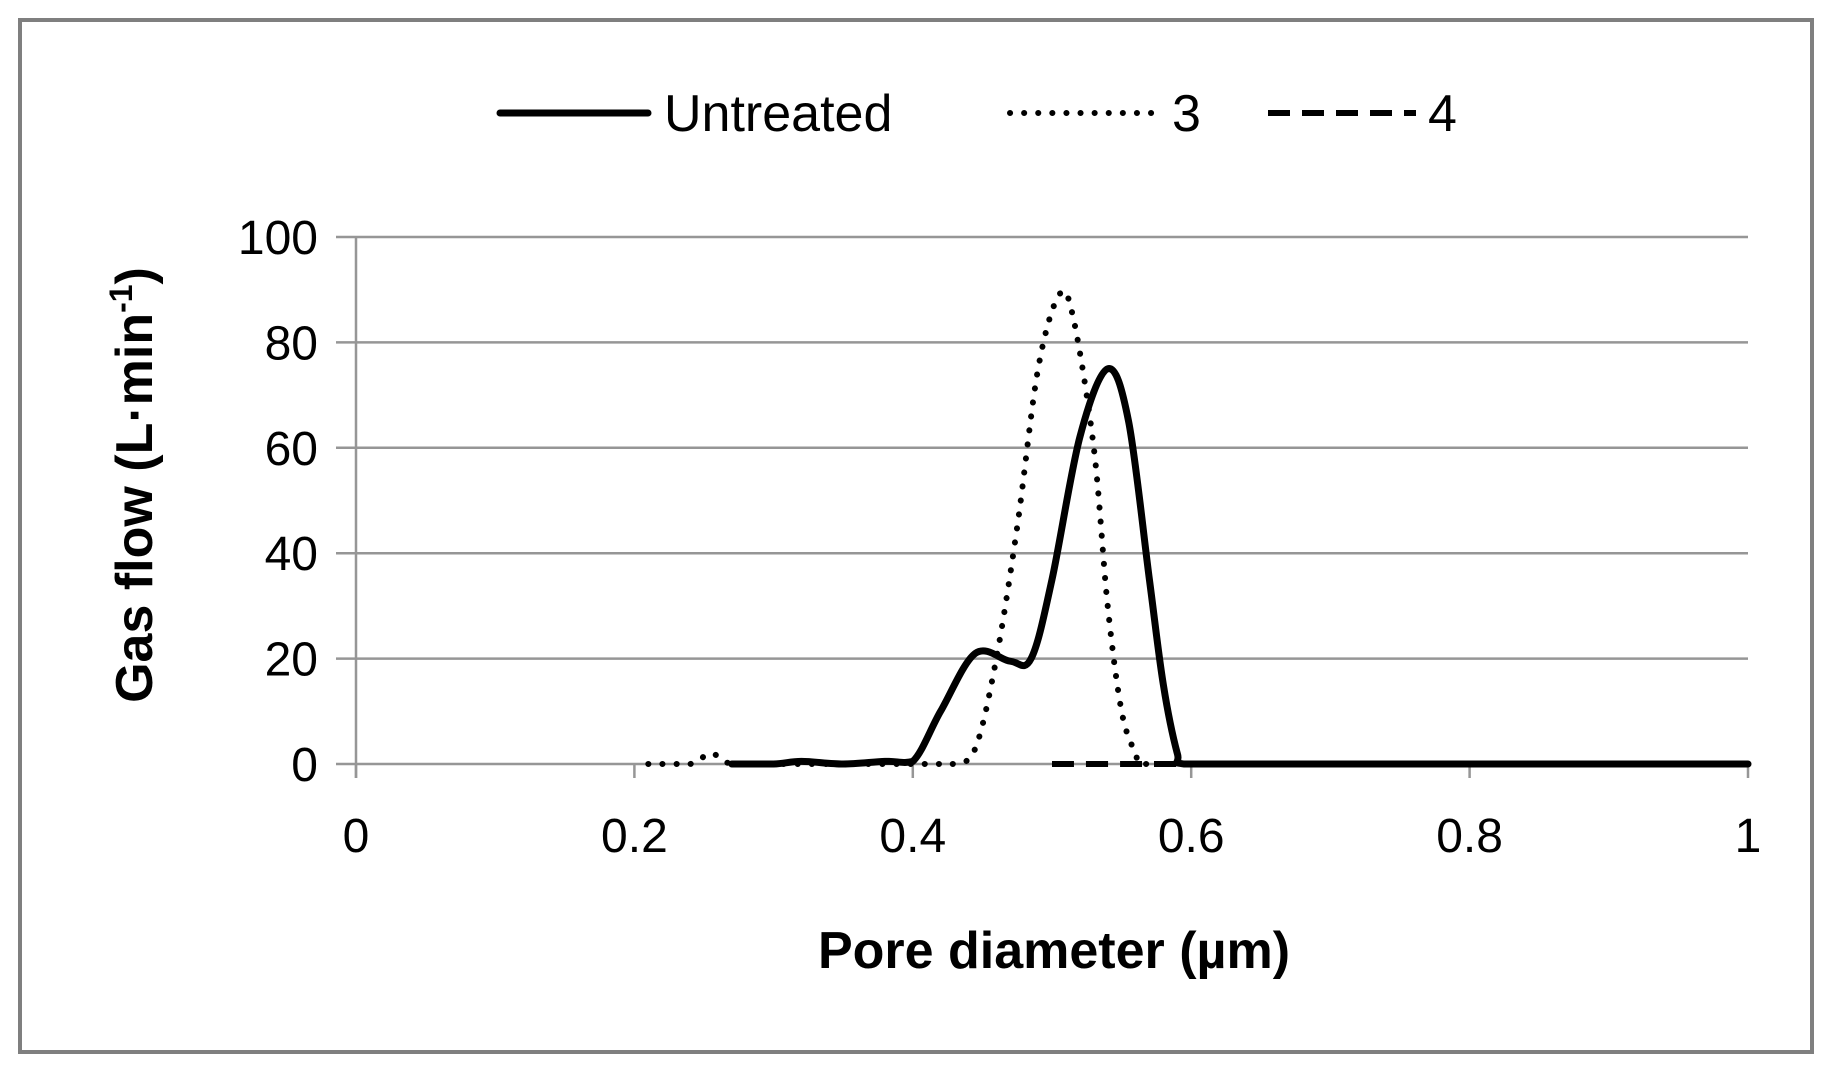 The width and height of the screenshot is (1838, 1074). I want to click on y-tick-label: 20, so click(291, 660).